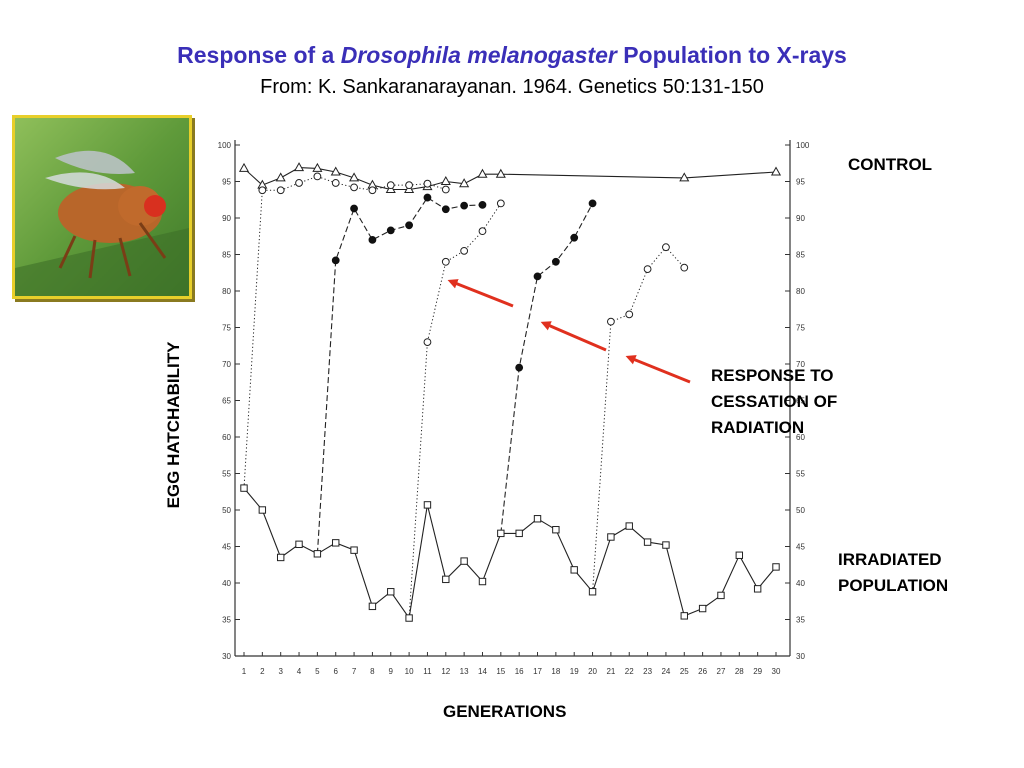 This screenshot has width=1024, height=768. What do you see at coordinates (772, 375) in the screenshot?
I see `response-label-line1: RESPONSE TO` at bounding box center [772, 375].